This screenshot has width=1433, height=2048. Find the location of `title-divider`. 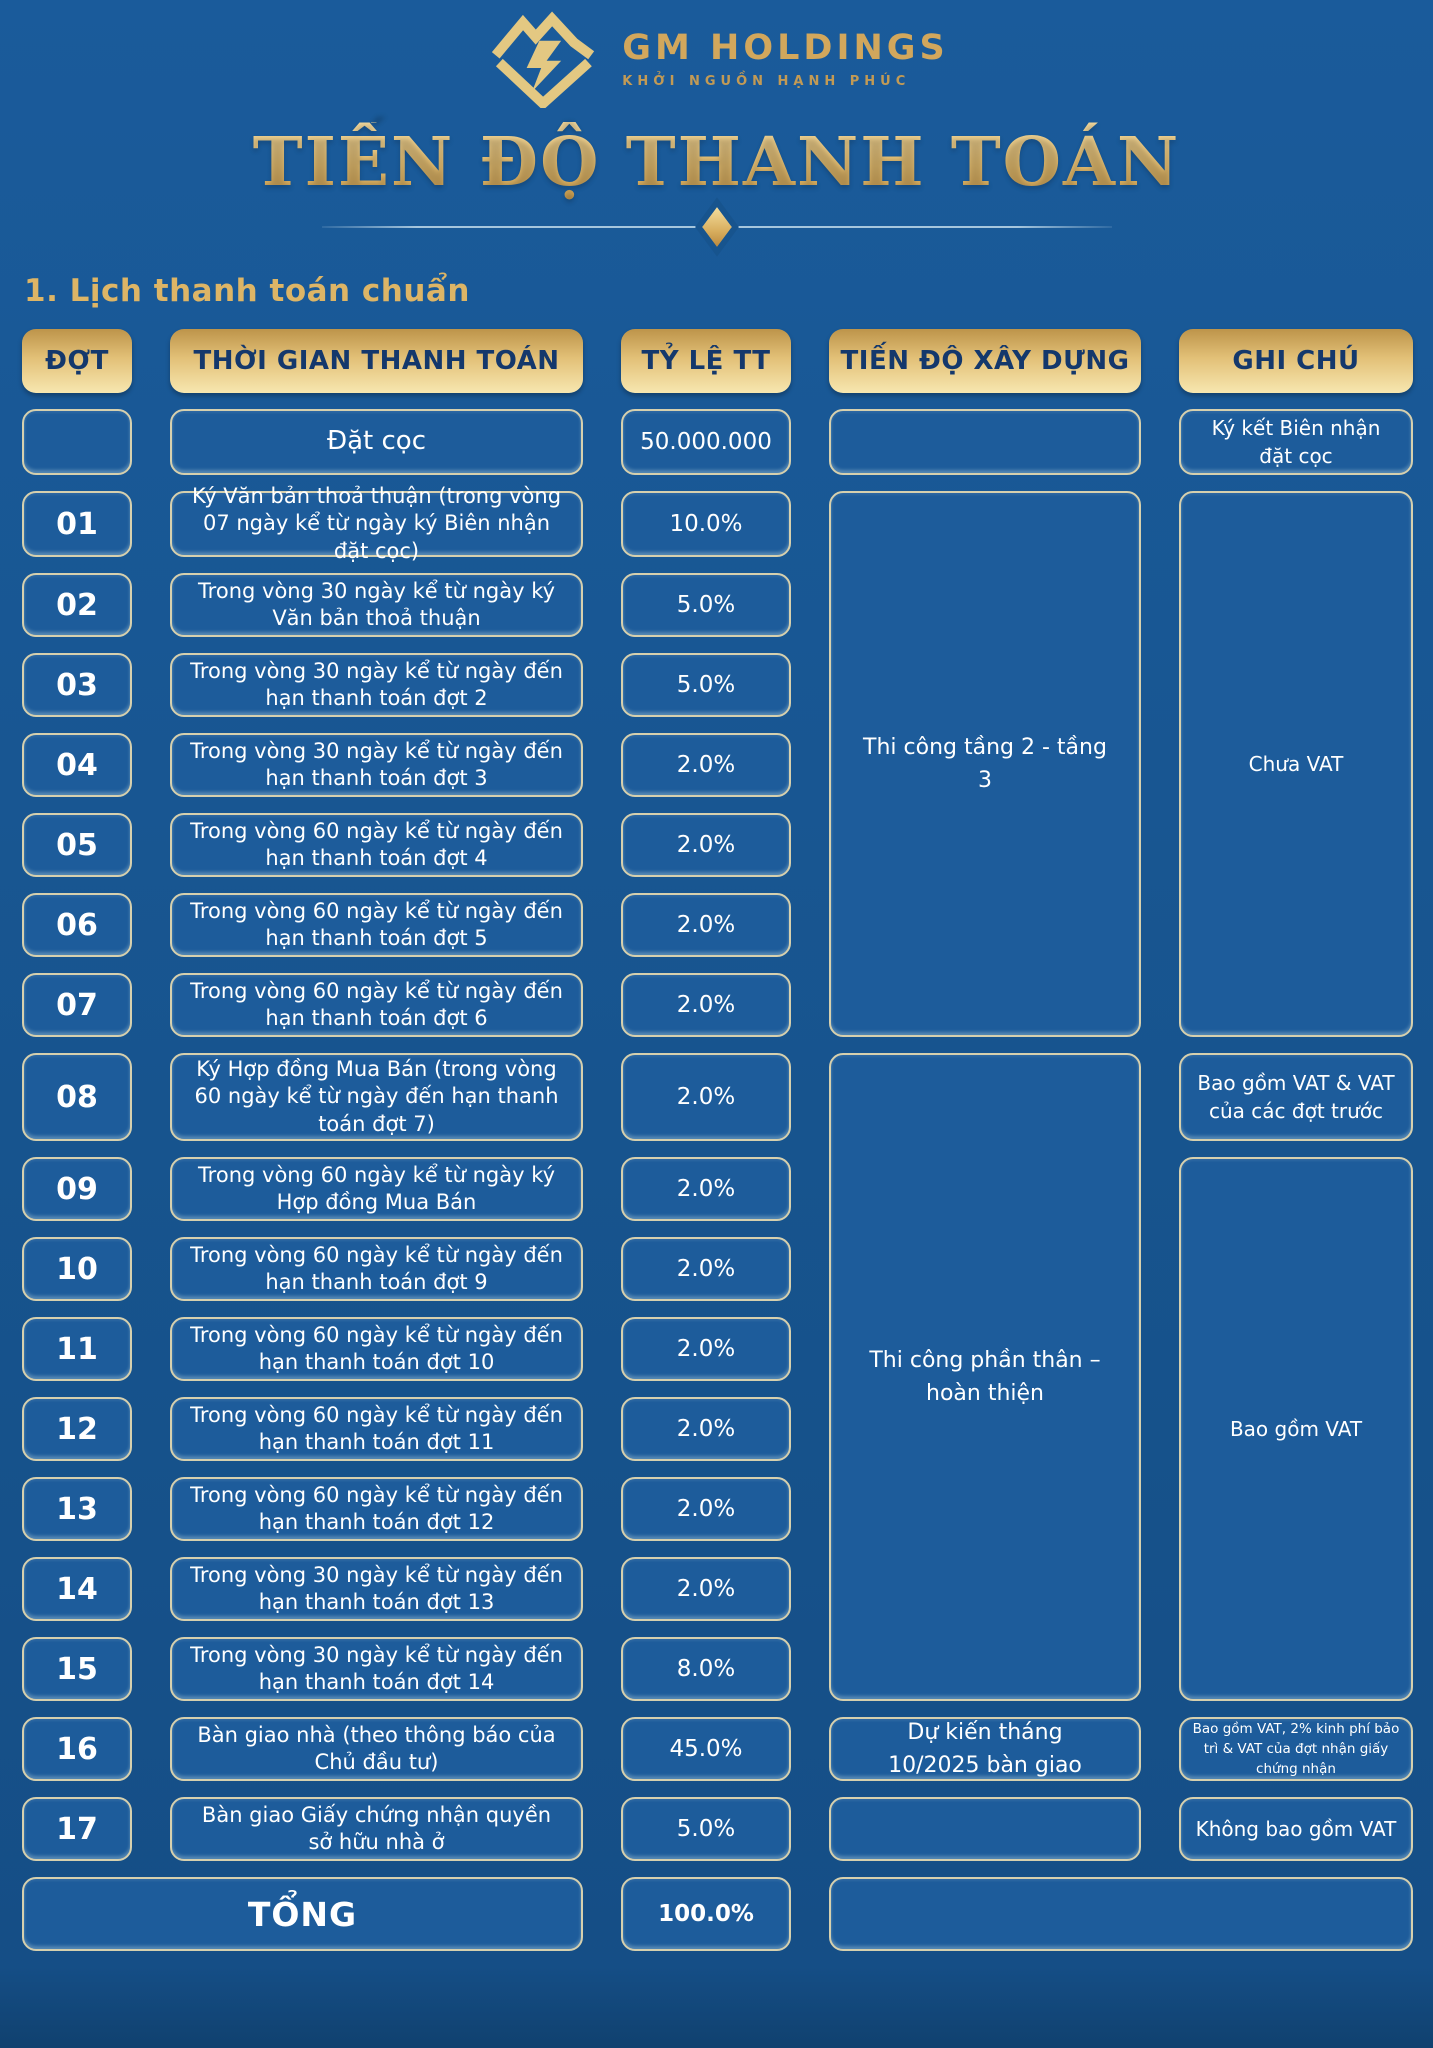

title-divider is located at coordinates (716, 227).